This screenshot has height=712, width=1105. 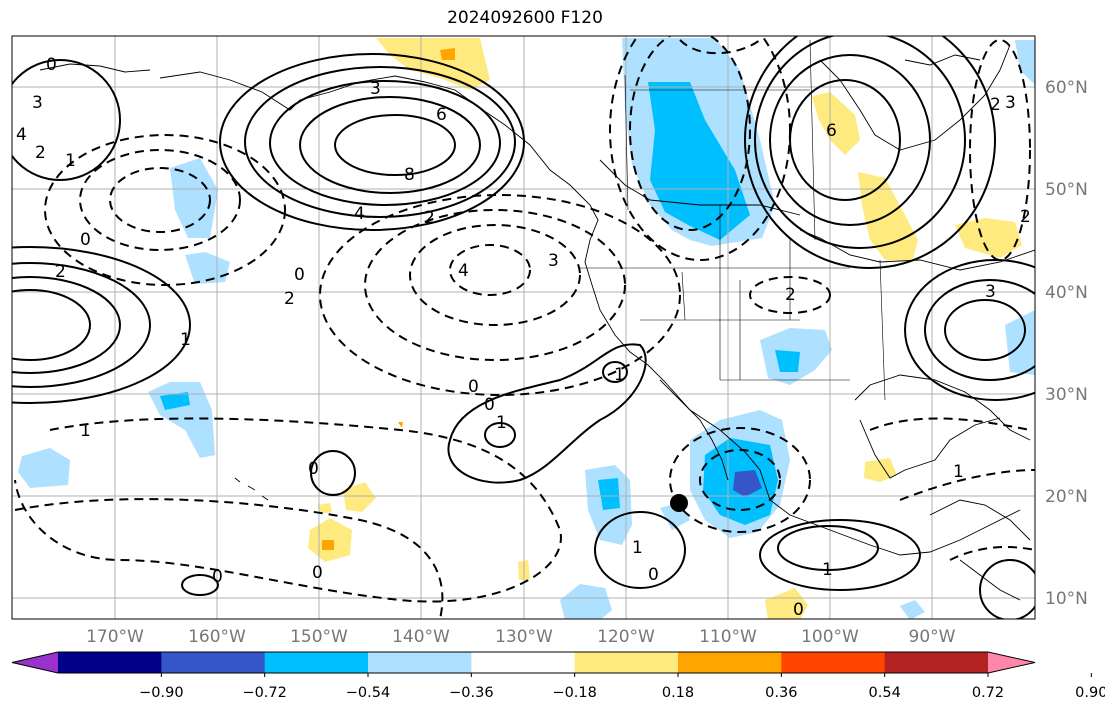 I want to click on colorbar-tick-label: 0.72, so click(x=988, y=693).